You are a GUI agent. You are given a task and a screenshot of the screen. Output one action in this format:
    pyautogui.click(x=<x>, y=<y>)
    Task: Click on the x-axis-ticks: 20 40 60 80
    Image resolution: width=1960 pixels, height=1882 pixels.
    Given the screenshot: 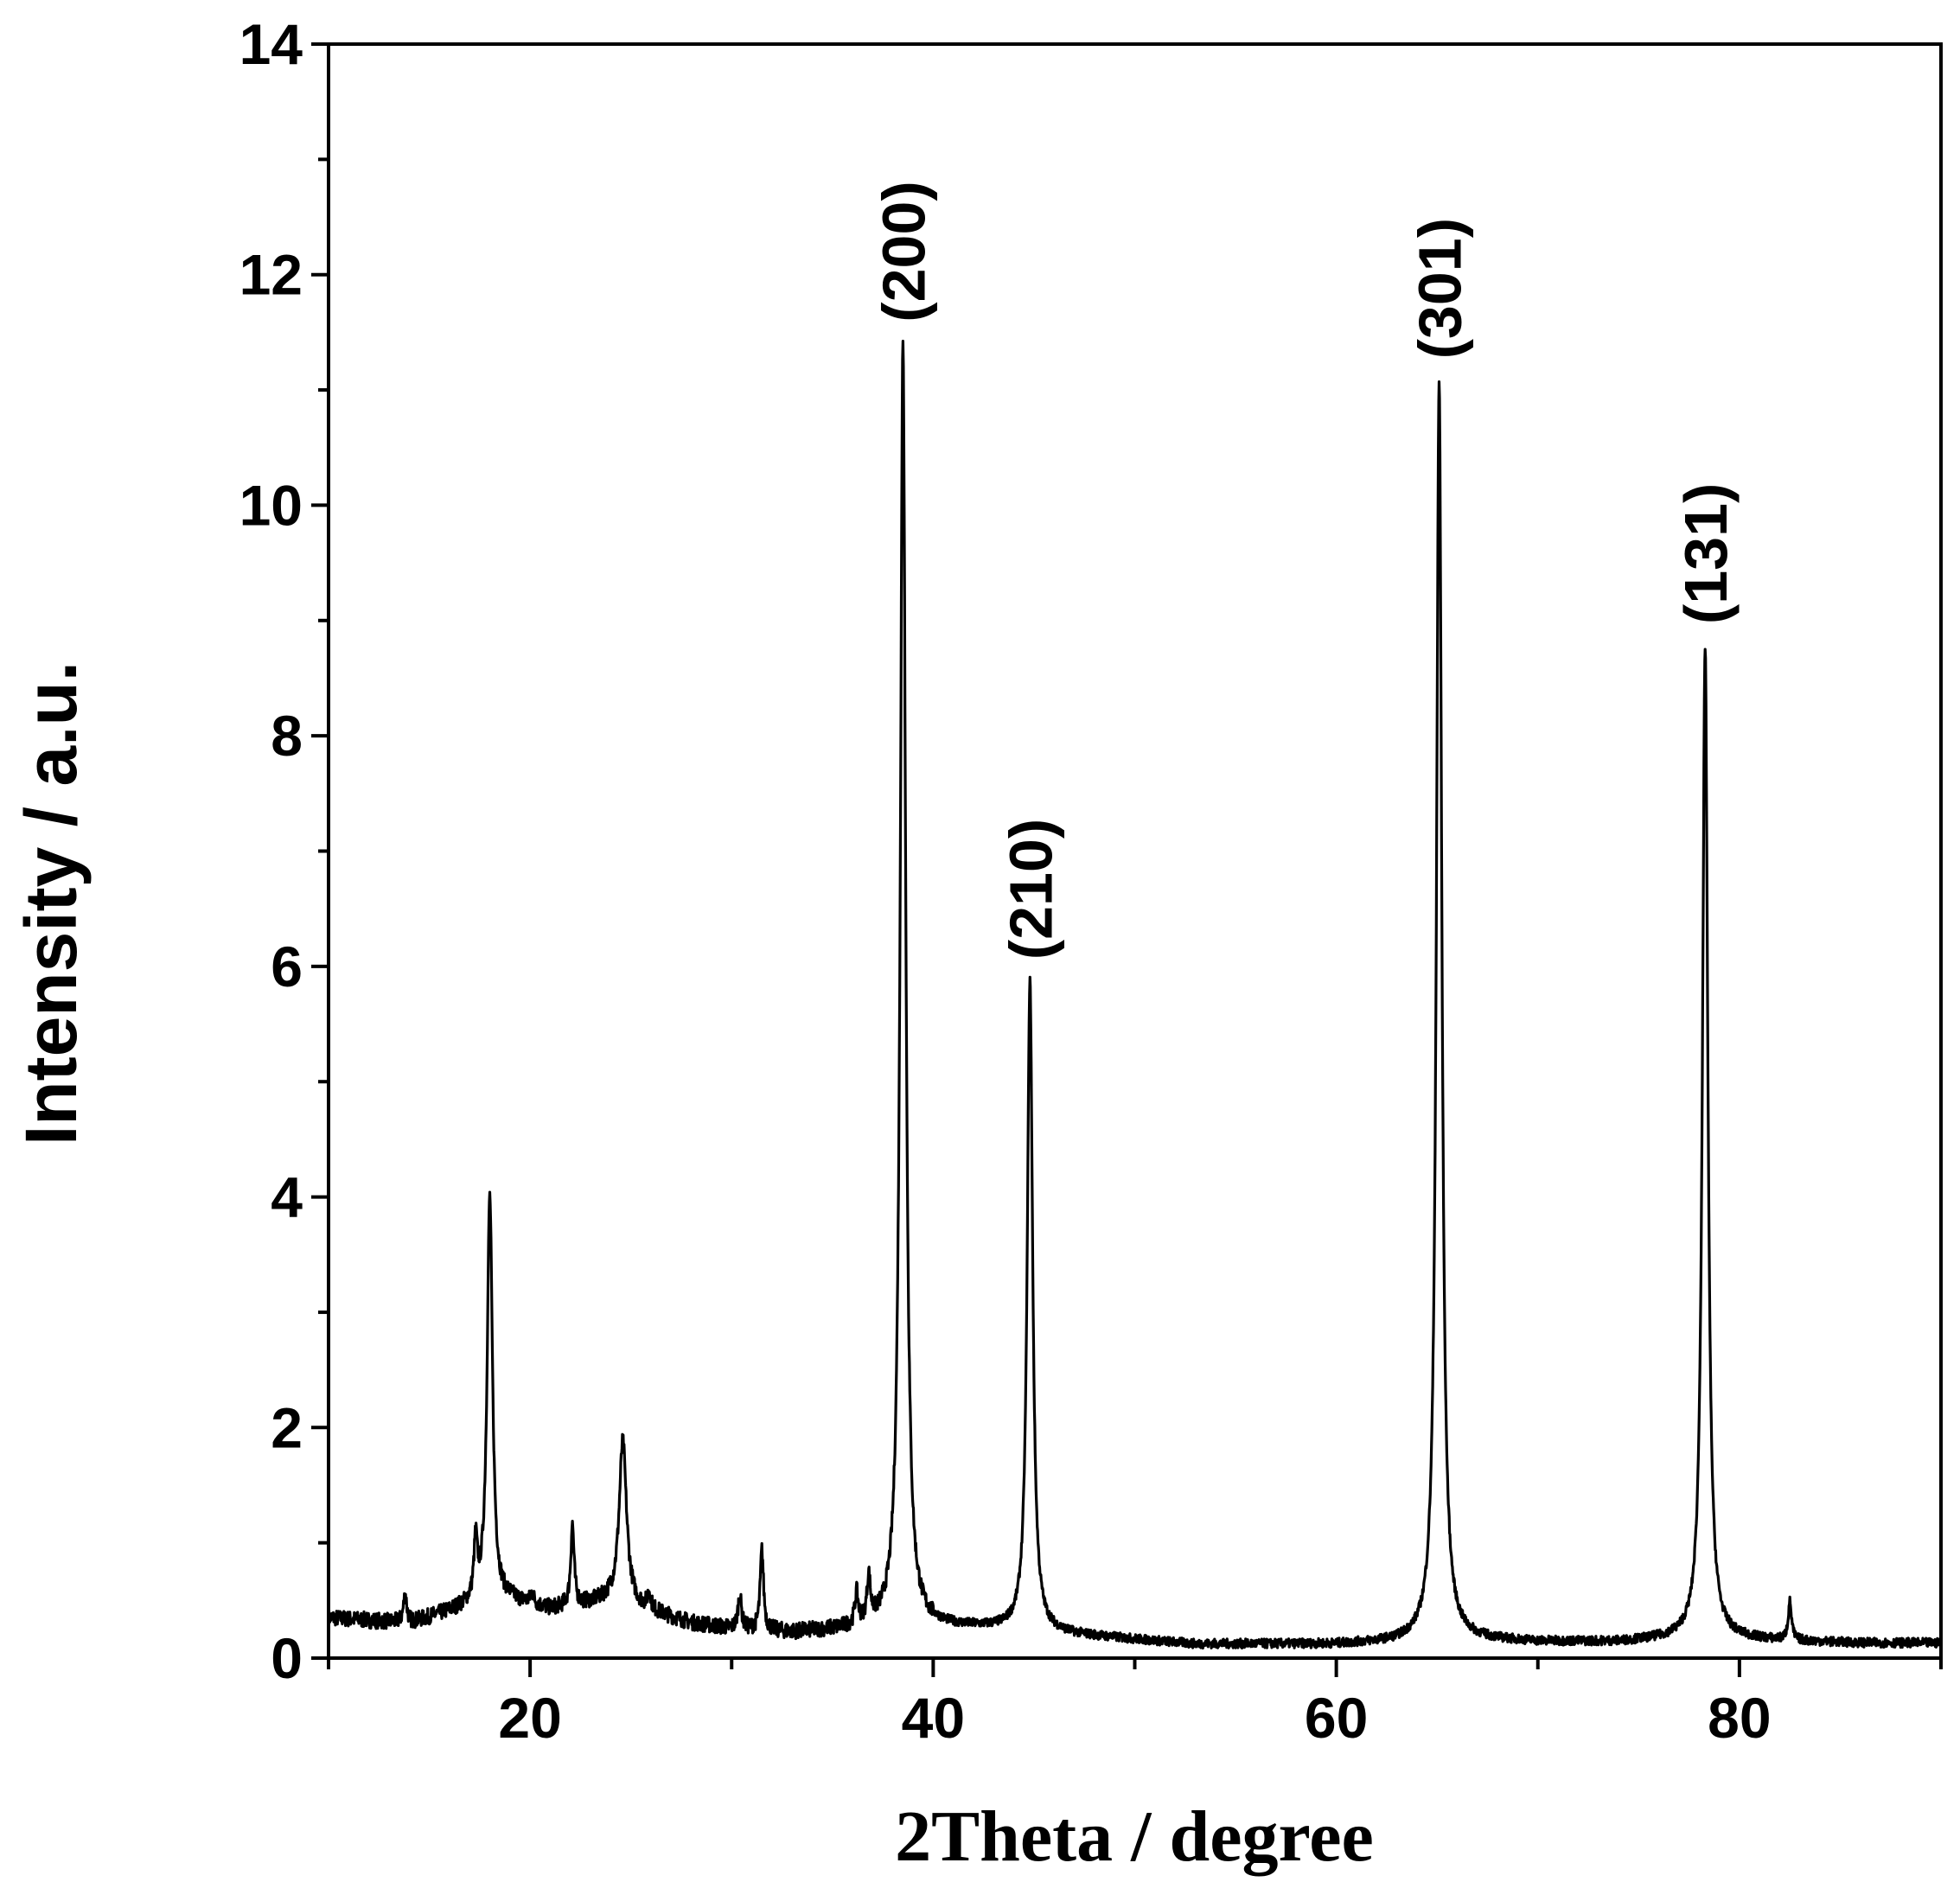 What is the action you would take?
    pyautogui.click(x=1135, y=1704)
    